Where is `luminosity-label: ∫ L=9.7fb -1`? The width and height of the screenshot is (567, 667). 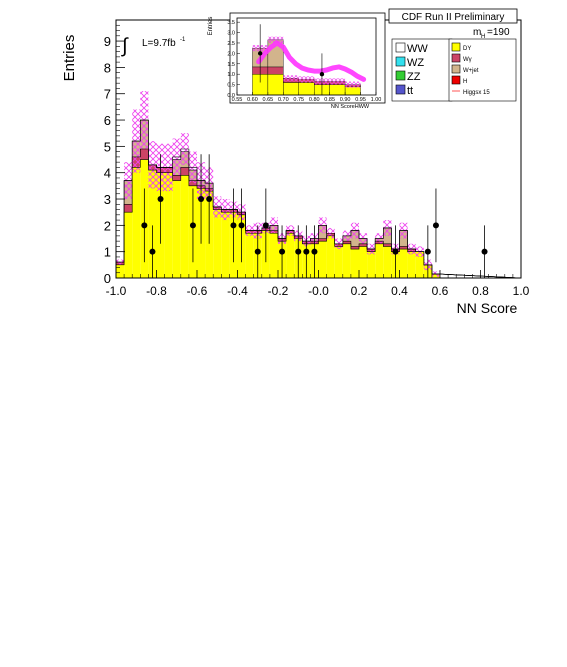
luminosity-label: ∫ L=9.7fb -1 is located at coordinates (153, 46).